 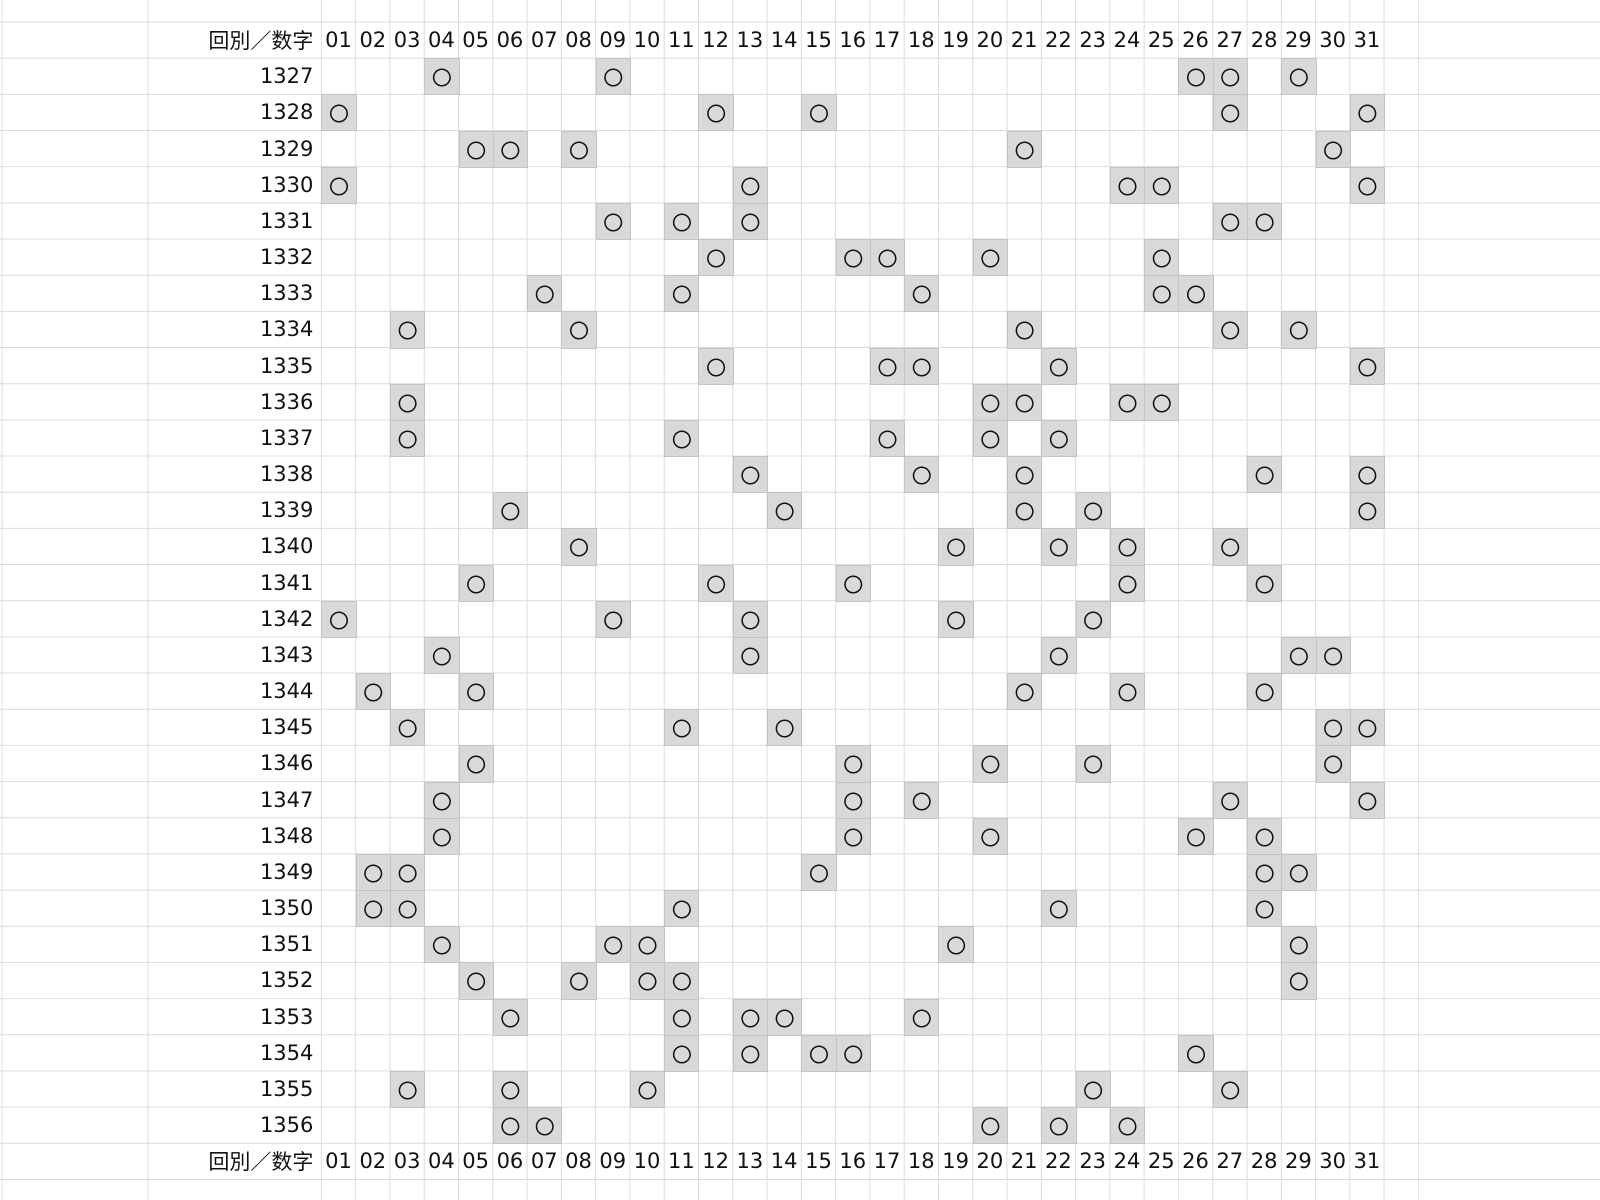 What do you see at coordinates (510, 40) in the screenshot?
I see `header-number: 06` at bounding box center [510, 40].